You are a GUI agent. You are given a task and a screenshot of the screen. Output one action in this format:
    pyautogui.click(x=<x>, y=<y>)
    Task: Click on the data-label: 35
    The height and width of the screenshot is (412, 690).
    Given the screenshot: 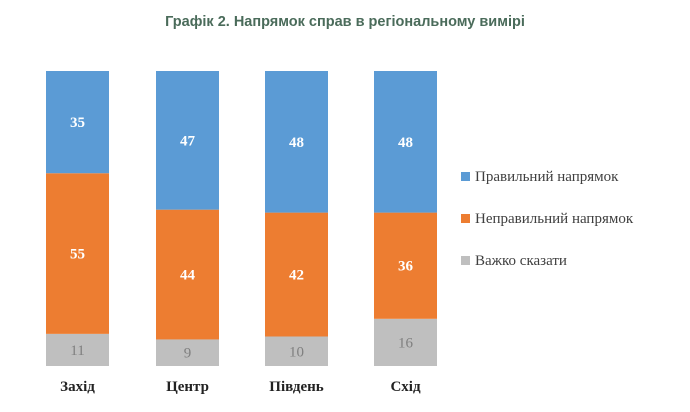 What is the action you would take?
    pyautogui.click(x=77, y=123)
    